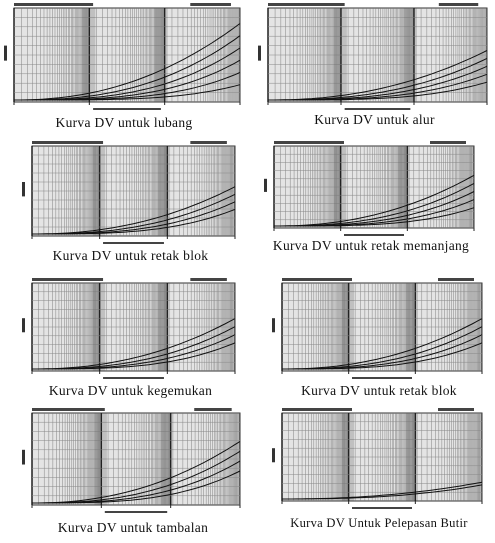 Image resolution: width=495 pixels, height=543 pixels. What do you see at coordinates (379, 523) in the screenshot?
I see `chart-caption: Kurva DV Untuk Pelepasan Butir` at bounding box center [379, 523].